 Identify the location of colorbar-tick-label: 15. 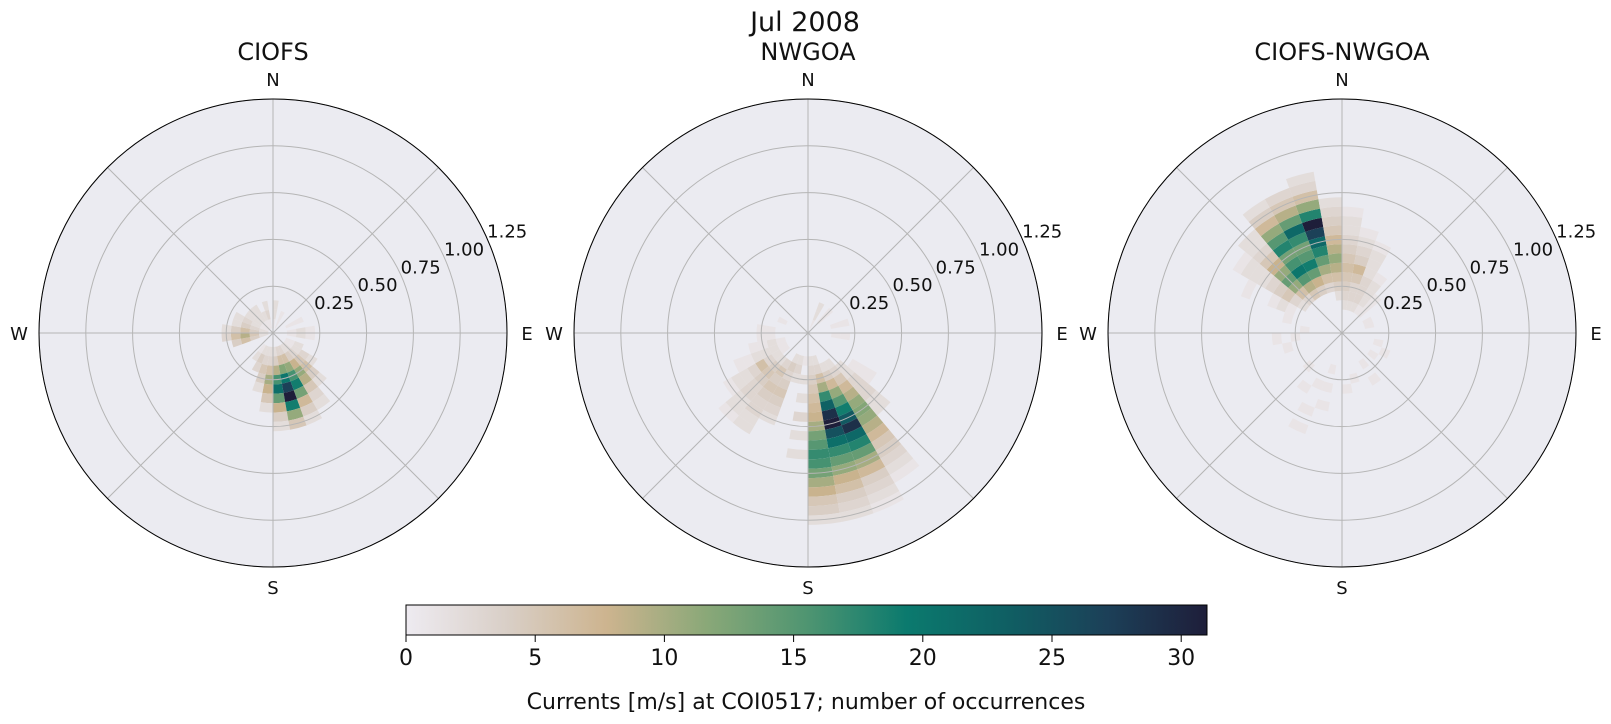
(794, 658).